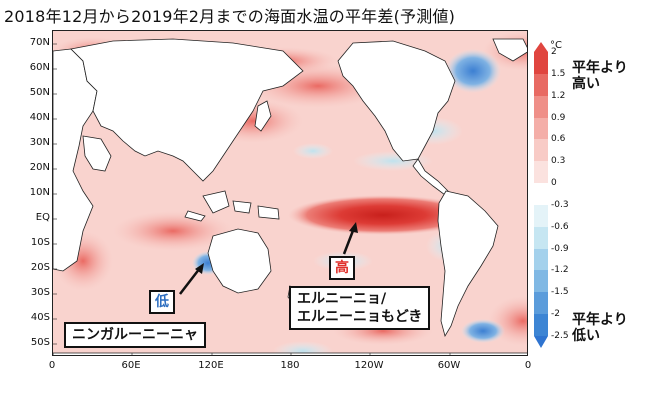 Image resolution: width=650 pixels, height=401 pixels. Describe the element at coordinates (541, 342) in the screenshot. I see `colorbar-min-arrow` at that location.